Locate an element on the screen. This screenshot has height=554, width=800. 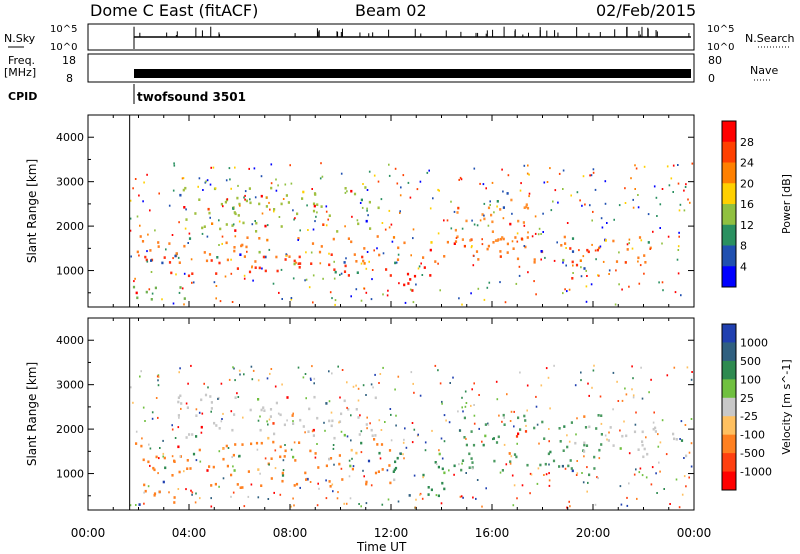
colorbar-tick-label: 8 is located at coordinates (743, 246).